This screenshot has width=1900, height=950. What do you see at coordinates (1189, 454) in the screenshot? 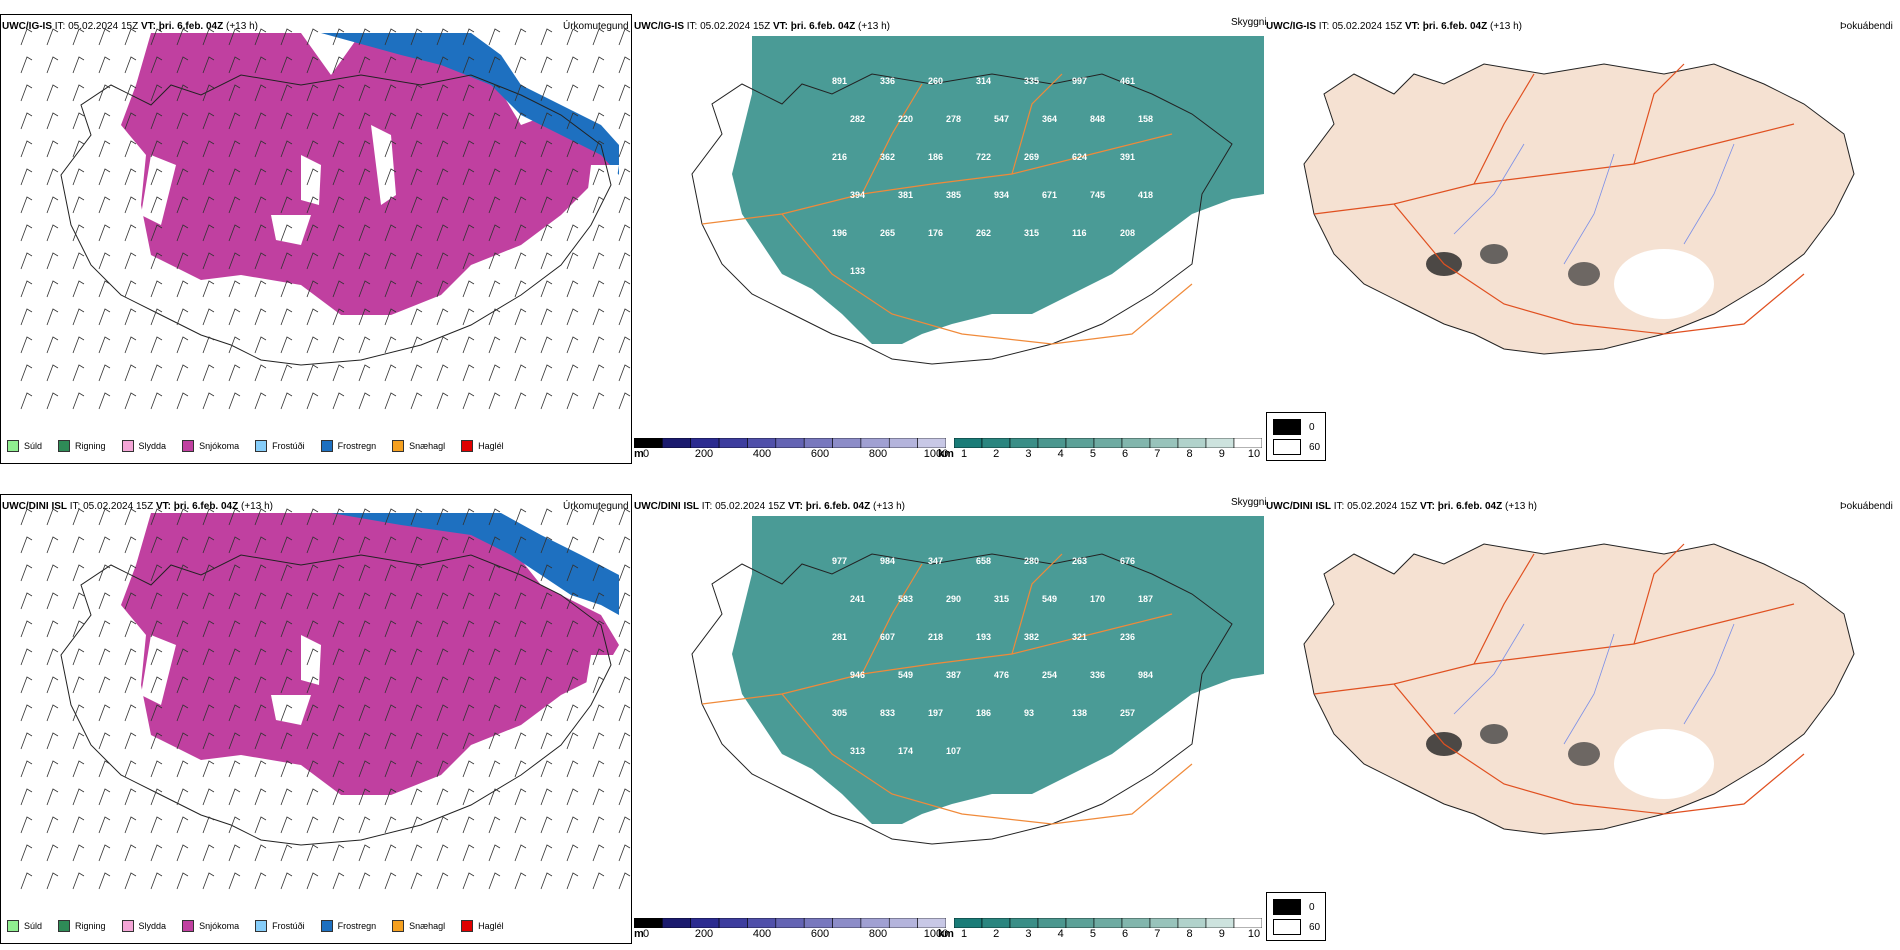
I see `colorbar-tick: 8` at bounding box center [1189, 454].